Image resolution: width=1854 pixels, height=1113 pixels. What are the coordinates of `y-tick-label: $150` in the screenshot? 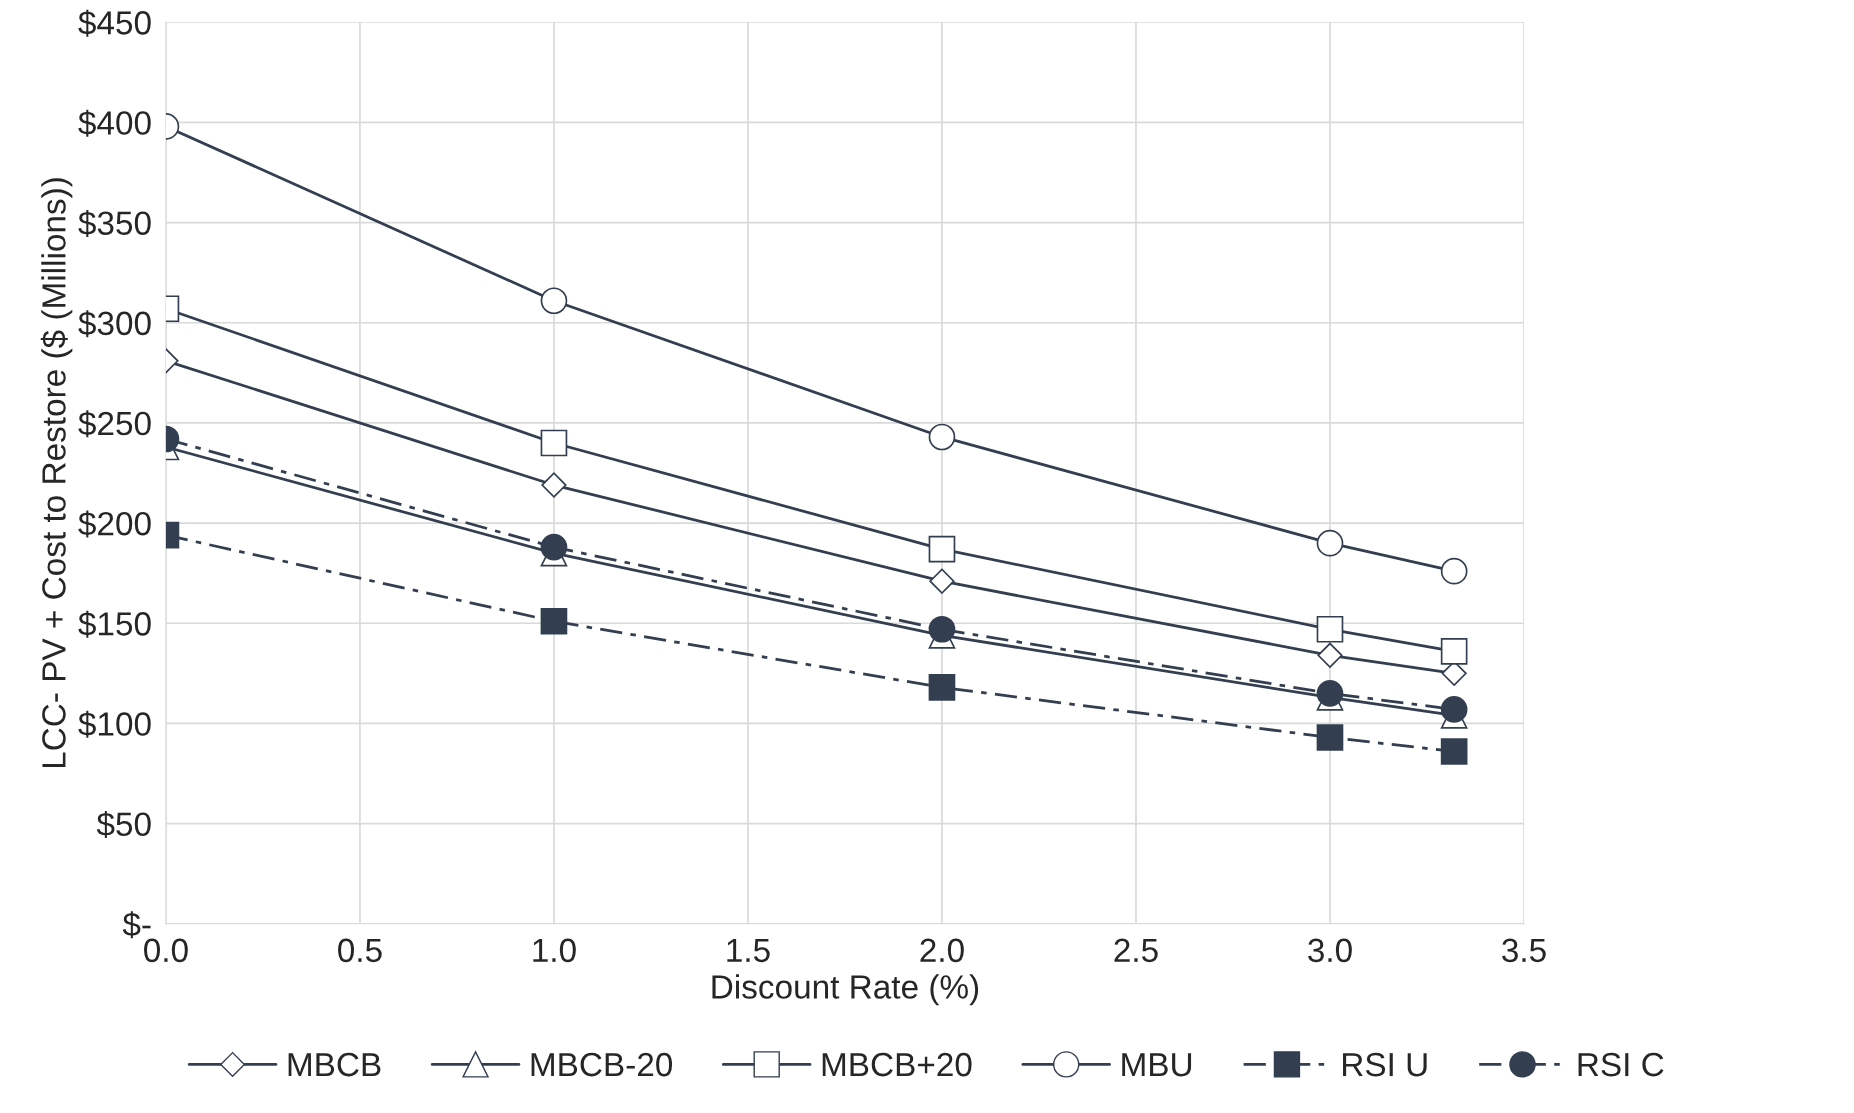 It's located at (114, 624).